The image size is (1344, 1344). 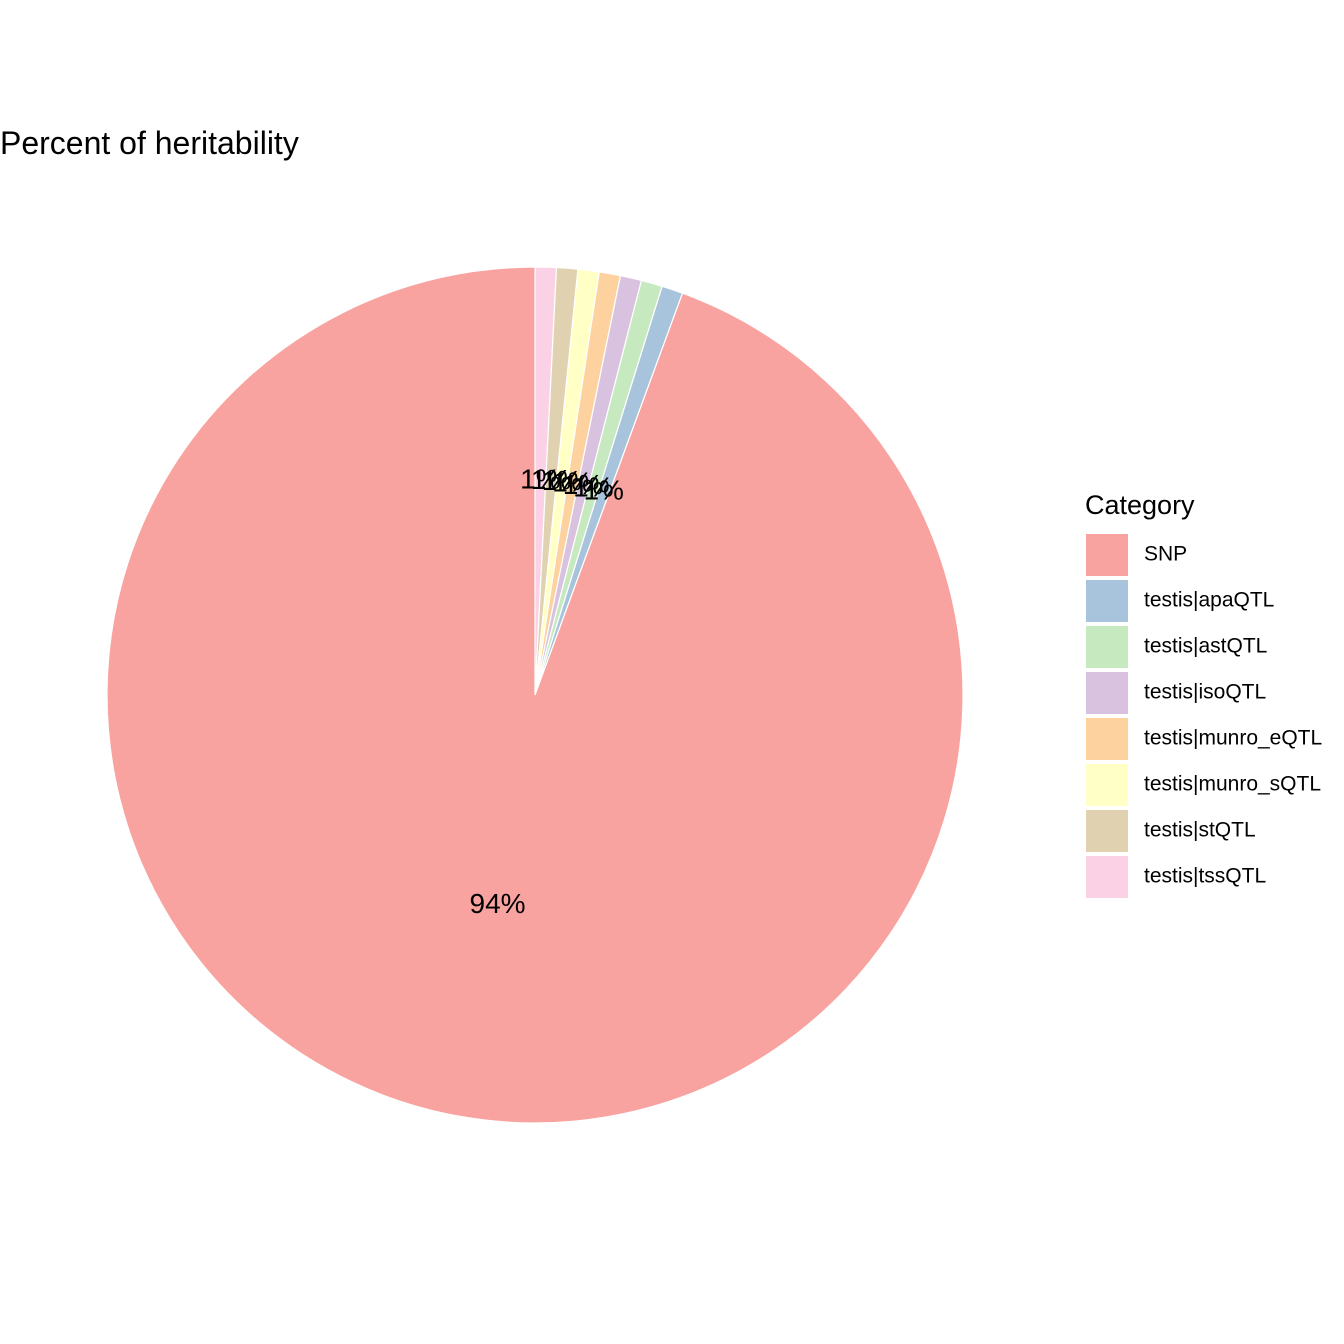 What do you see at coordinates (1200, 830) in the screenshot?
I see `legend-label-testis-stqtl: testis|stQTL` at bounding box center [1200, 830].